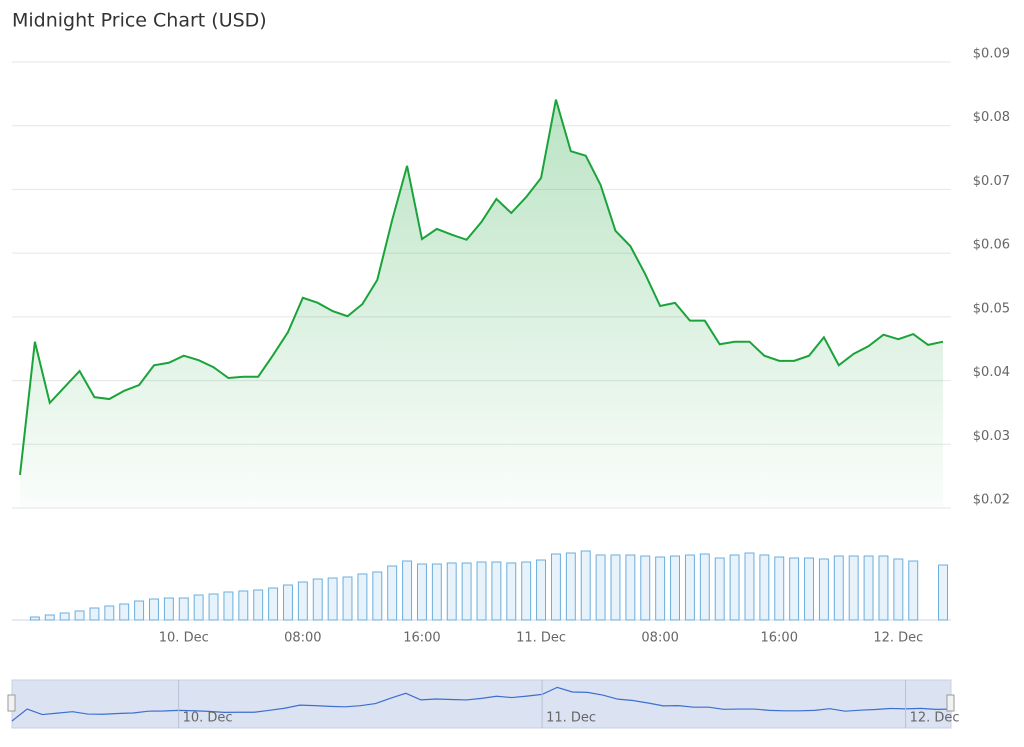 This screenshot has height=747, width=1024. I want to click on y-tick-label: $0.05, so click(991, 308).